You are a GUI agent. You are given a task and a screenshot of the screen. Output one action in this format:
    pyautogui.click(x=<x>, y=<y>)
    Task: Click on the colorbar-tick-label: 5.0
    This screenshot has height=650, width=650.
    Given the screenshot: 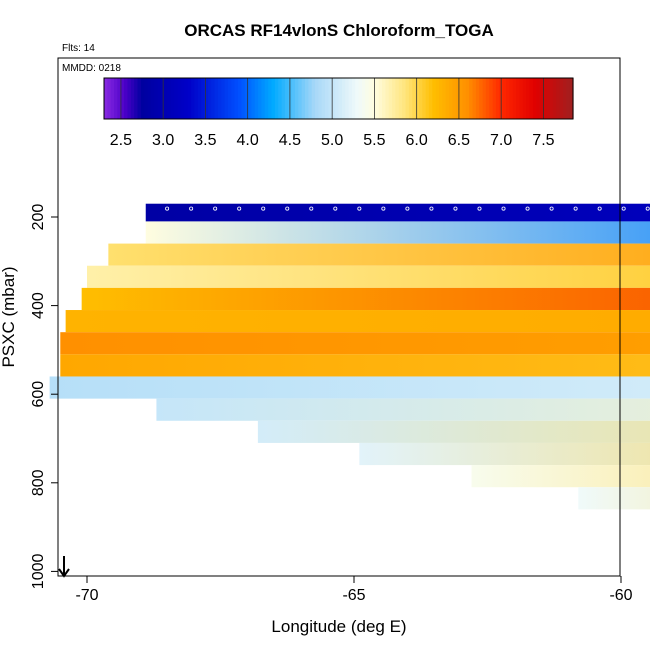 What is the action you would take?
    pyautogui.click(x=332, y=140)
    